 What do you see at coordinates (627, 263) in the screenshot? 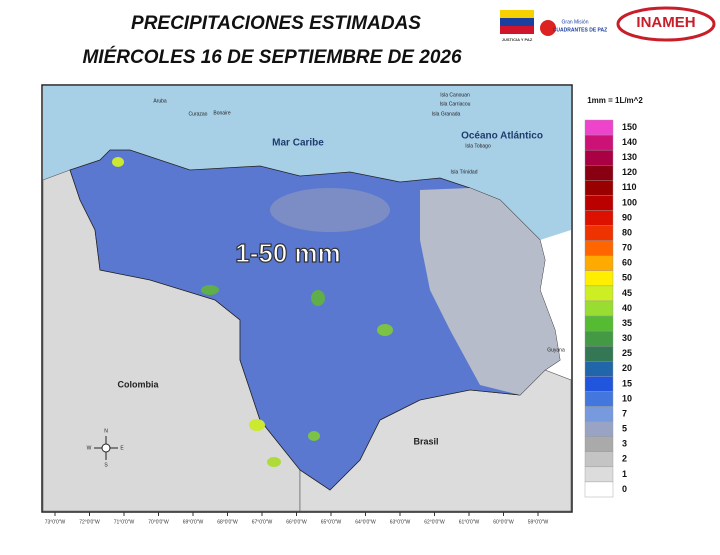
I see `legend-label: 60` at bounding box center [627, 263].